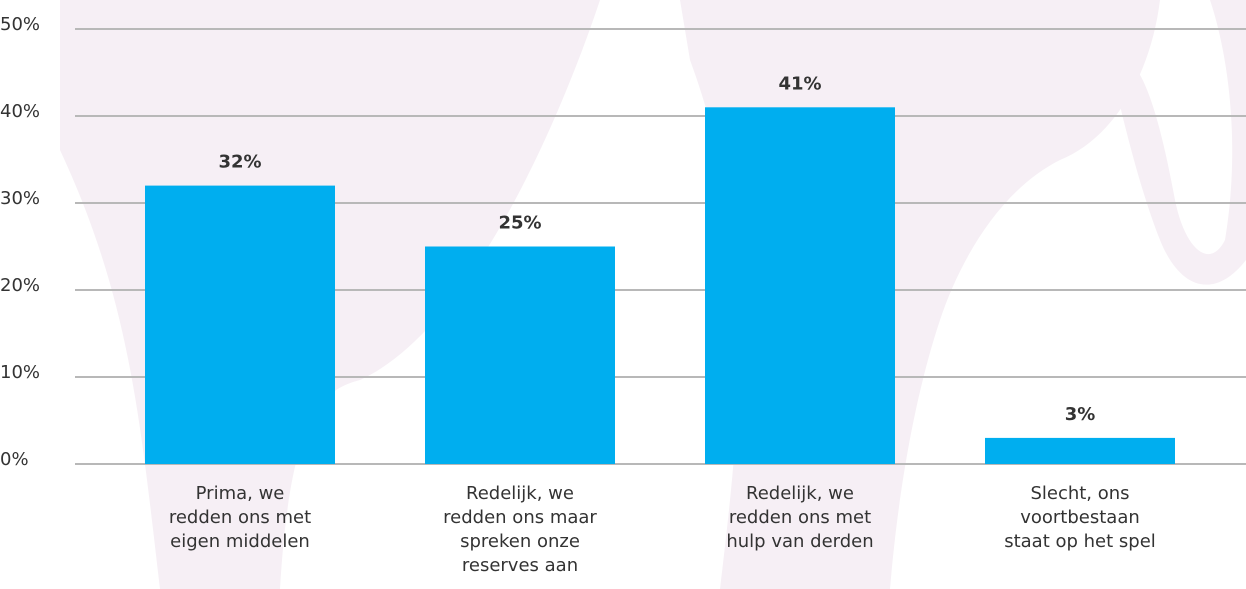 This screenshot has width=1246, height=589. I want to click on value-label: 25%, so click(519, 223).